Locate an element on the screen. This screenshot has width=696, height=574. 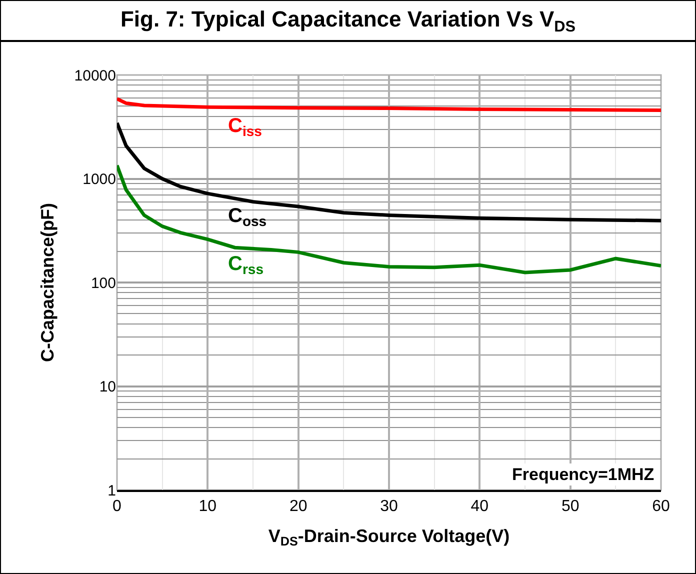
x-tick-label: 30 is located at coordinates (389, 507).